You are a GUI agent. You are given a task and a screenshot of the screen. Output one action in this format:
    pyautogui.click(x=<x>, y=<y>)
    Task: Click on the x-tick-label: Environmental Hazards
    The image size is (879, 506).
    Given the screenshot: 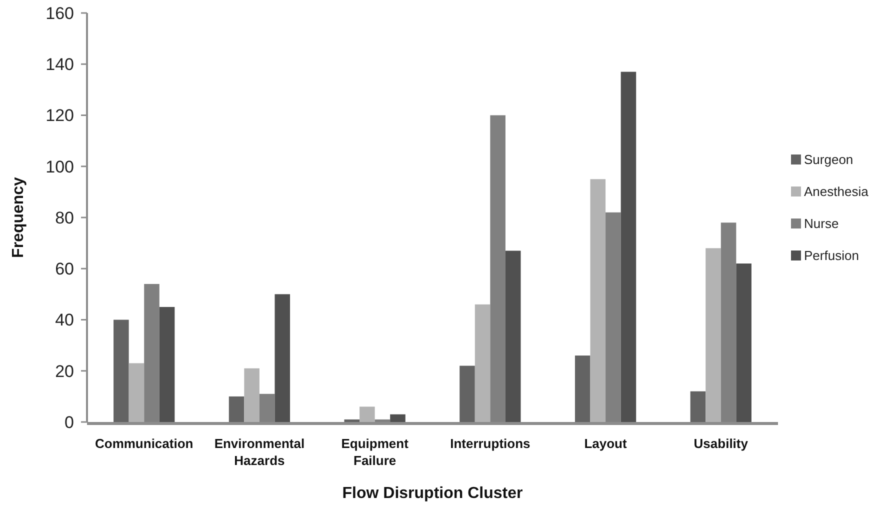 What is the action you would take?
    pyautogui.click(x=259, y=452)
    